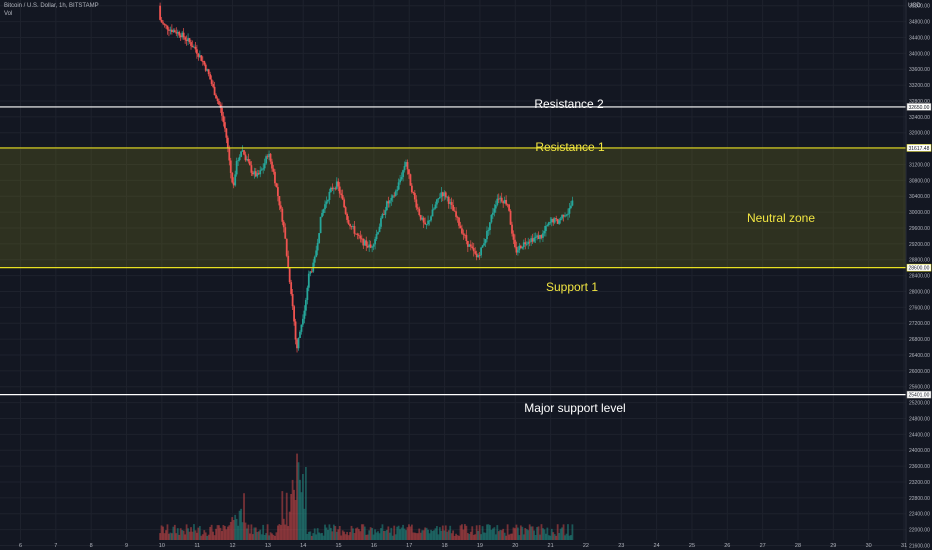 The height and width of the screenshot is (550, 932). Describe the element at coordinates (338, 546) in the screenshot. I see `time-tick-label: 15` at that location.